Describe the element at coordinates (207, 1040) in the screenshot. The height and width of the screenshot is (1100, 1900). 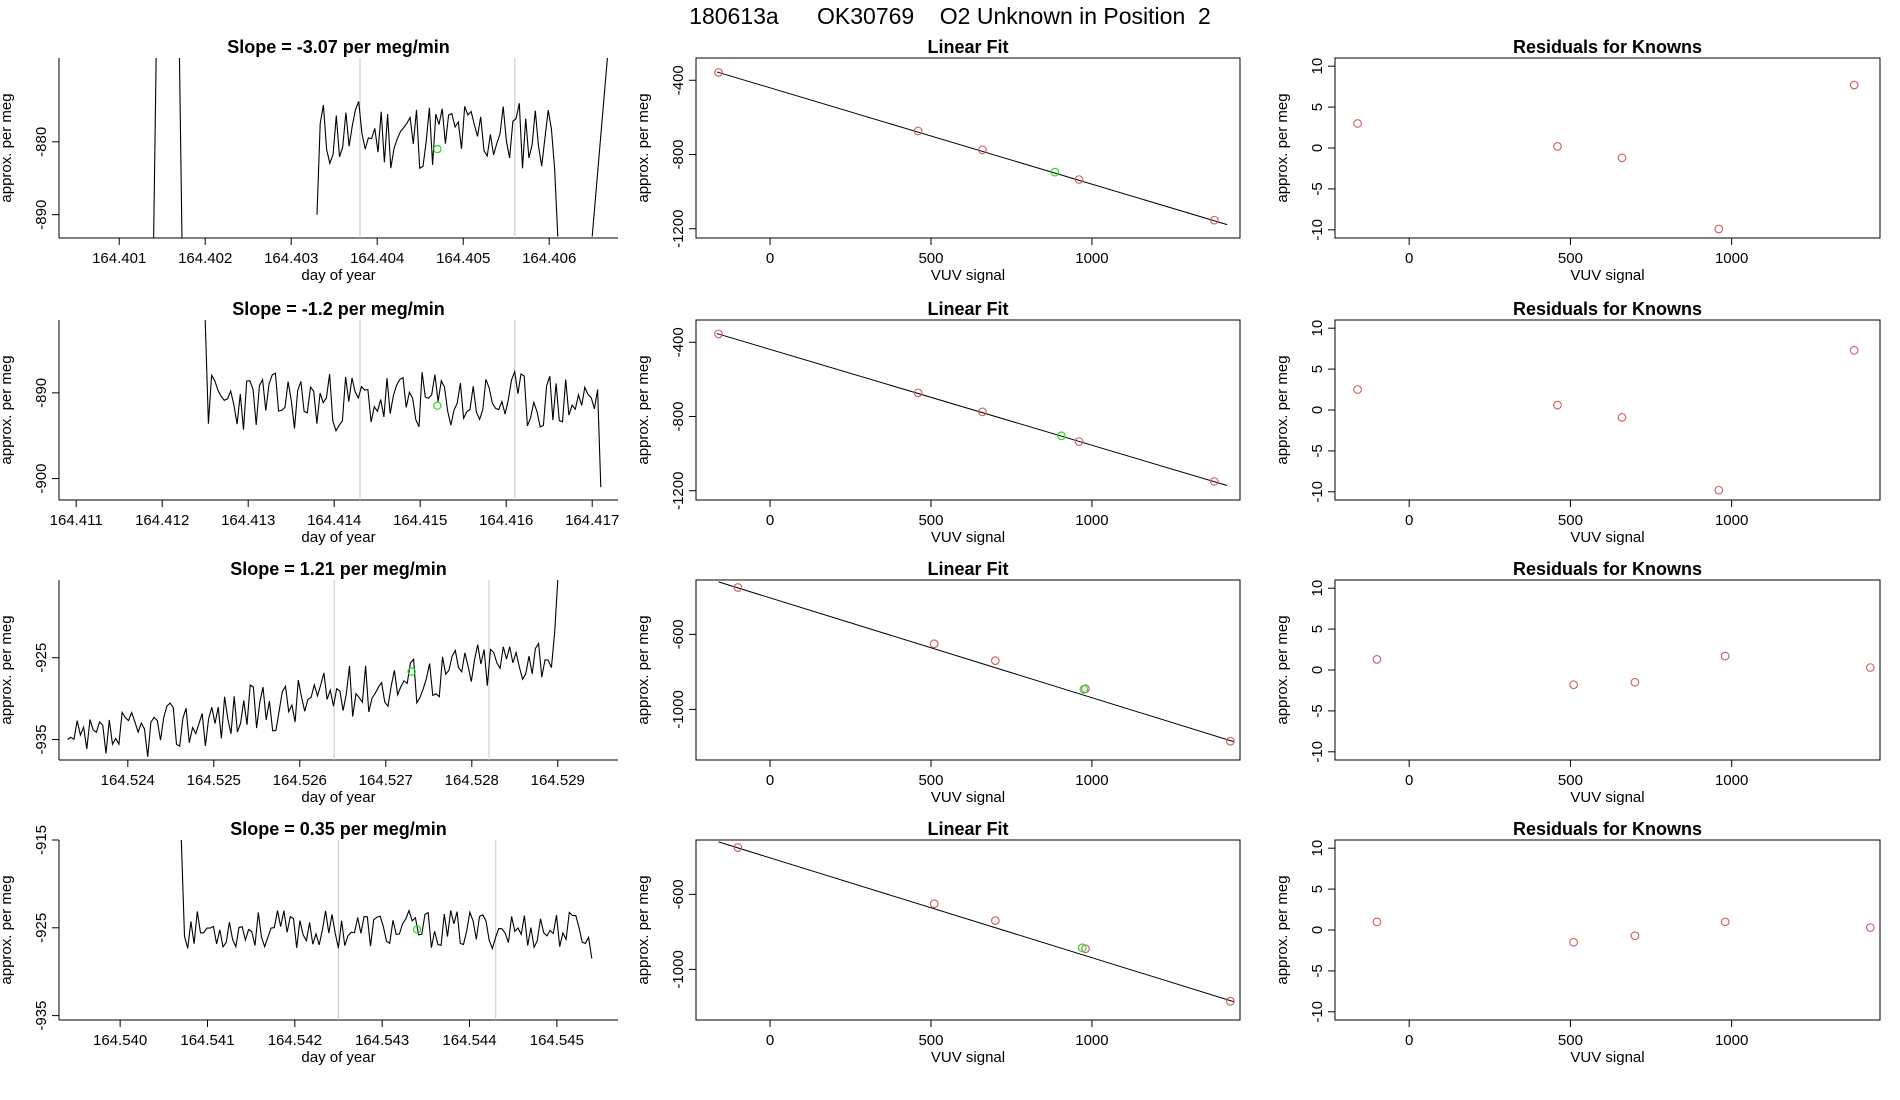
I see `x-tick-label: 164.541` at that location.